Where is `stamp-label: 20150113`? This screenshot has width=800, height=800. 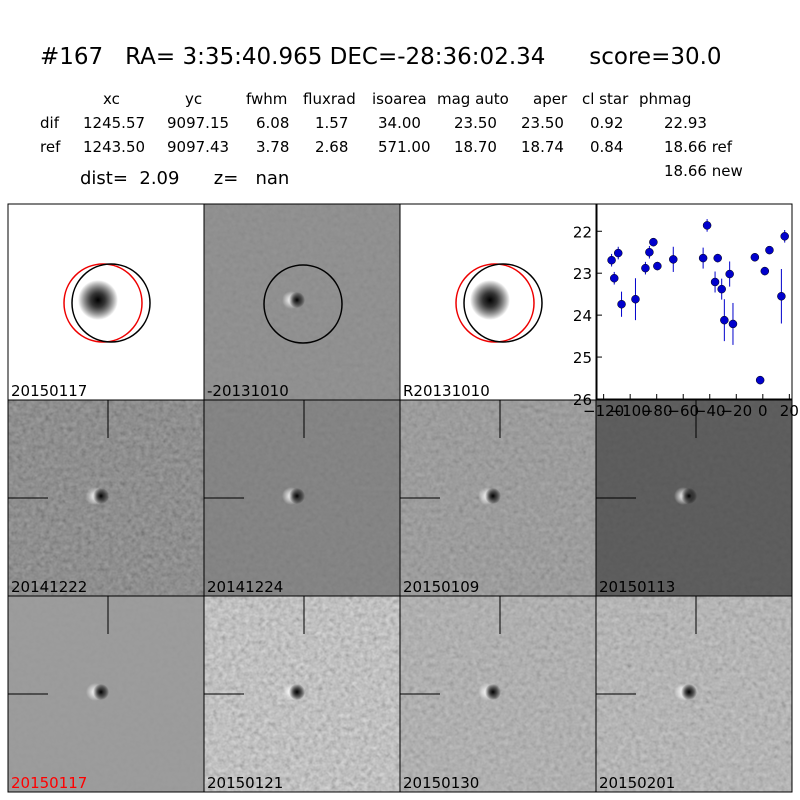 stamp-label: 20150113 is located at coordinates (637, 587).